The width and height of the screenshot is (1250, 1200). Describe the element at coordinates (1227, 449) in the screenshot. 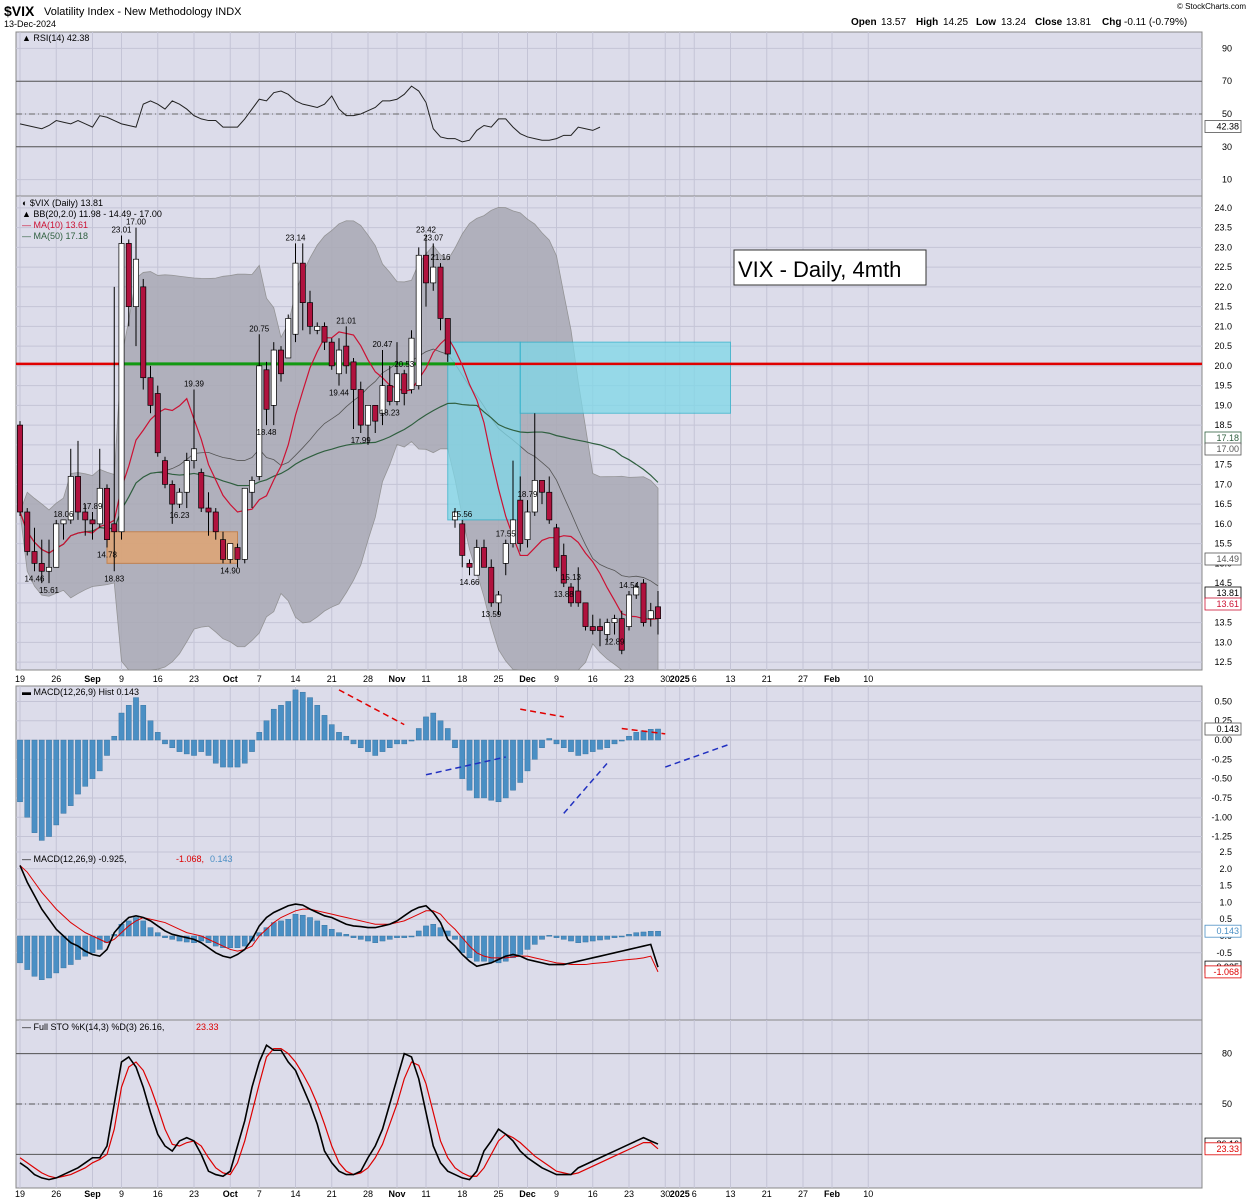

I see `price-right-label: 17.00` at that location.